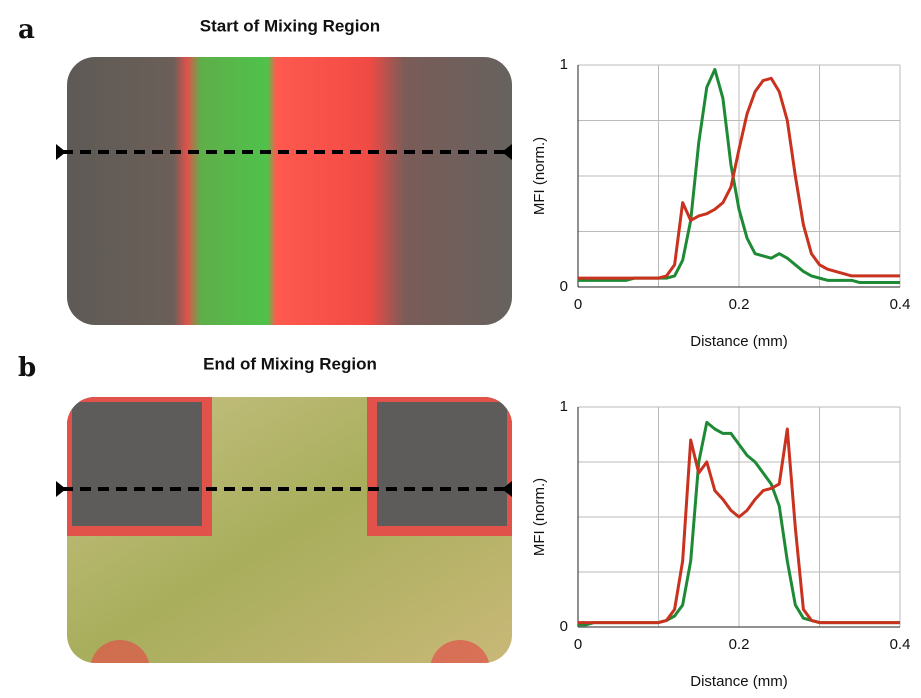 The width and height of the screenshot is (921, 698). What do you see at coordinates (290, 363) in the screenshot?
I see `image-title: End of Mixing Region` at bounding box center [290, 363].